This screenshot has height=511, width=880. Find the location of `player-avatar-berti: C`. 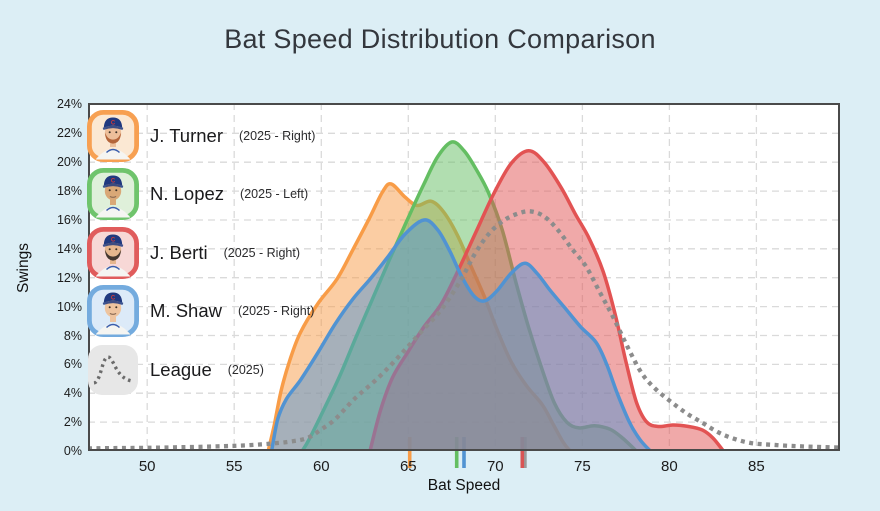

player-avatar-berti: C is located at coordinates (113, 252).